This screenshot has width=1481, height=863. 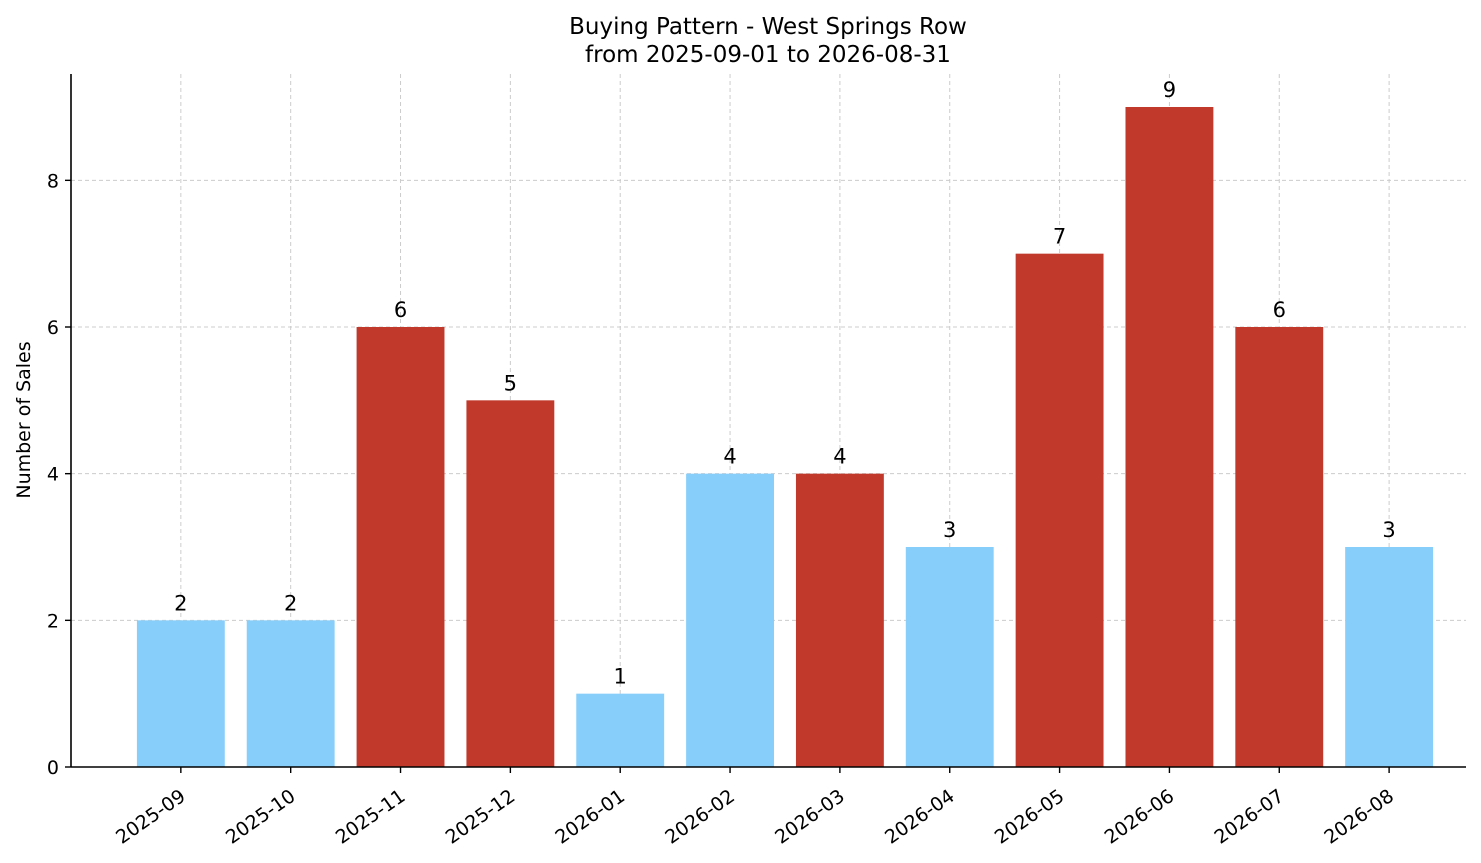 What do you see at coordinates (290, 603) in the screenshot?
I see `data-label-2025-10: 2` at bounding box center [290, 603].